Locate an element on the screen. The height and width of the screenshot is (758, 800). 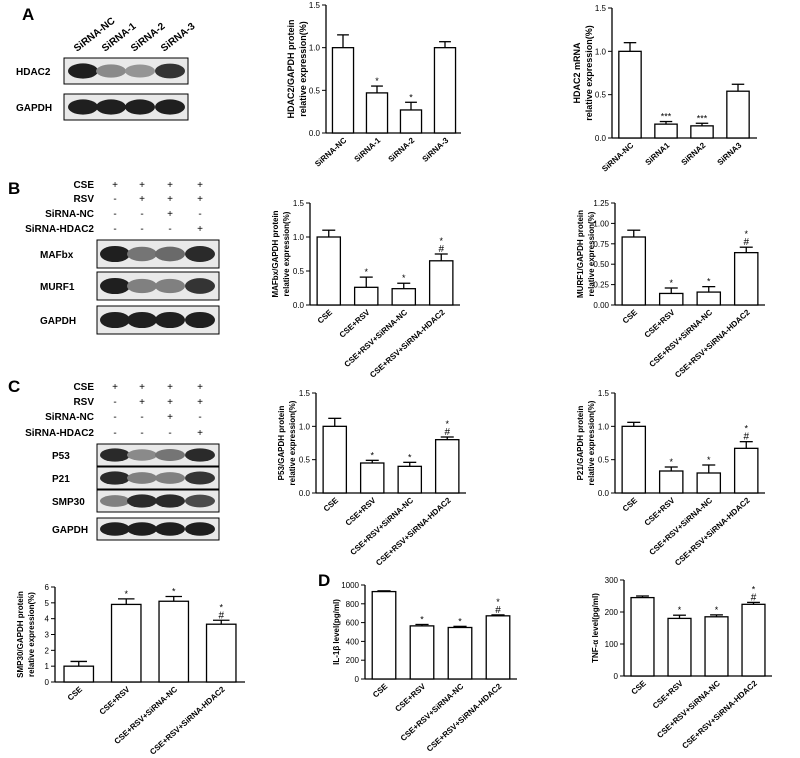
chart-c2-y-tick-label: 0.0 is located at coordinates (604, 493).